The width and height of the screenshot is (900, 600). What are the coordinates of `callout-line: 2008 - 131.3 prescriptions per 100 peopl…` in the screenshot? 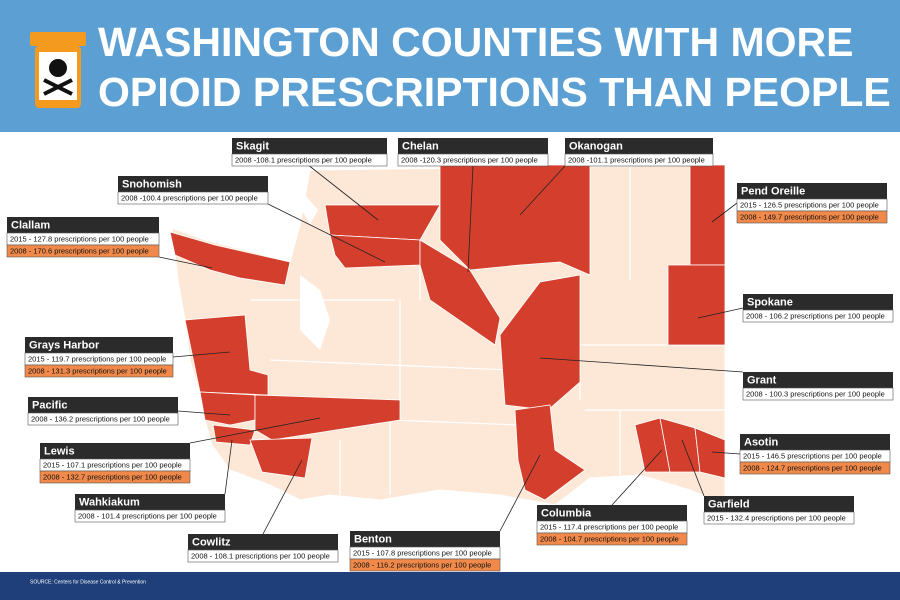 It's located at (97, 370).